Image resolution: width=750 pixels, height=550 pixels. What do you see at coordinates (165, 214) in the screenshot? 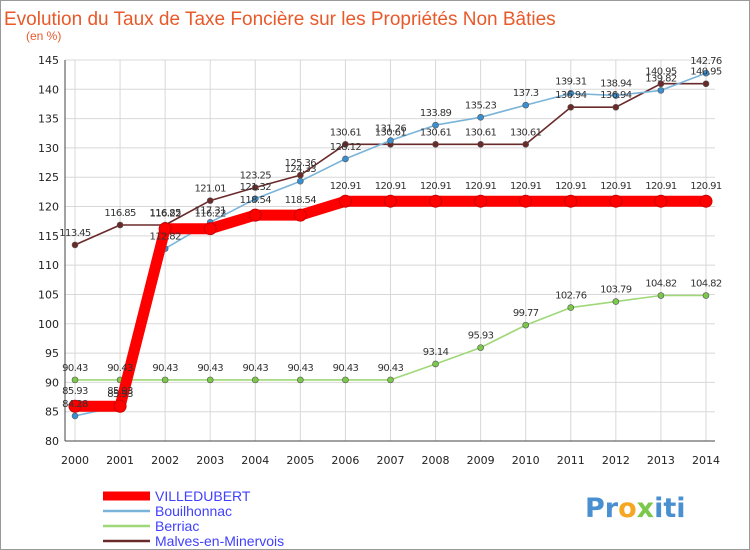
I see `data-label-villedubert: 116.22` at bounding box center [165, 214].